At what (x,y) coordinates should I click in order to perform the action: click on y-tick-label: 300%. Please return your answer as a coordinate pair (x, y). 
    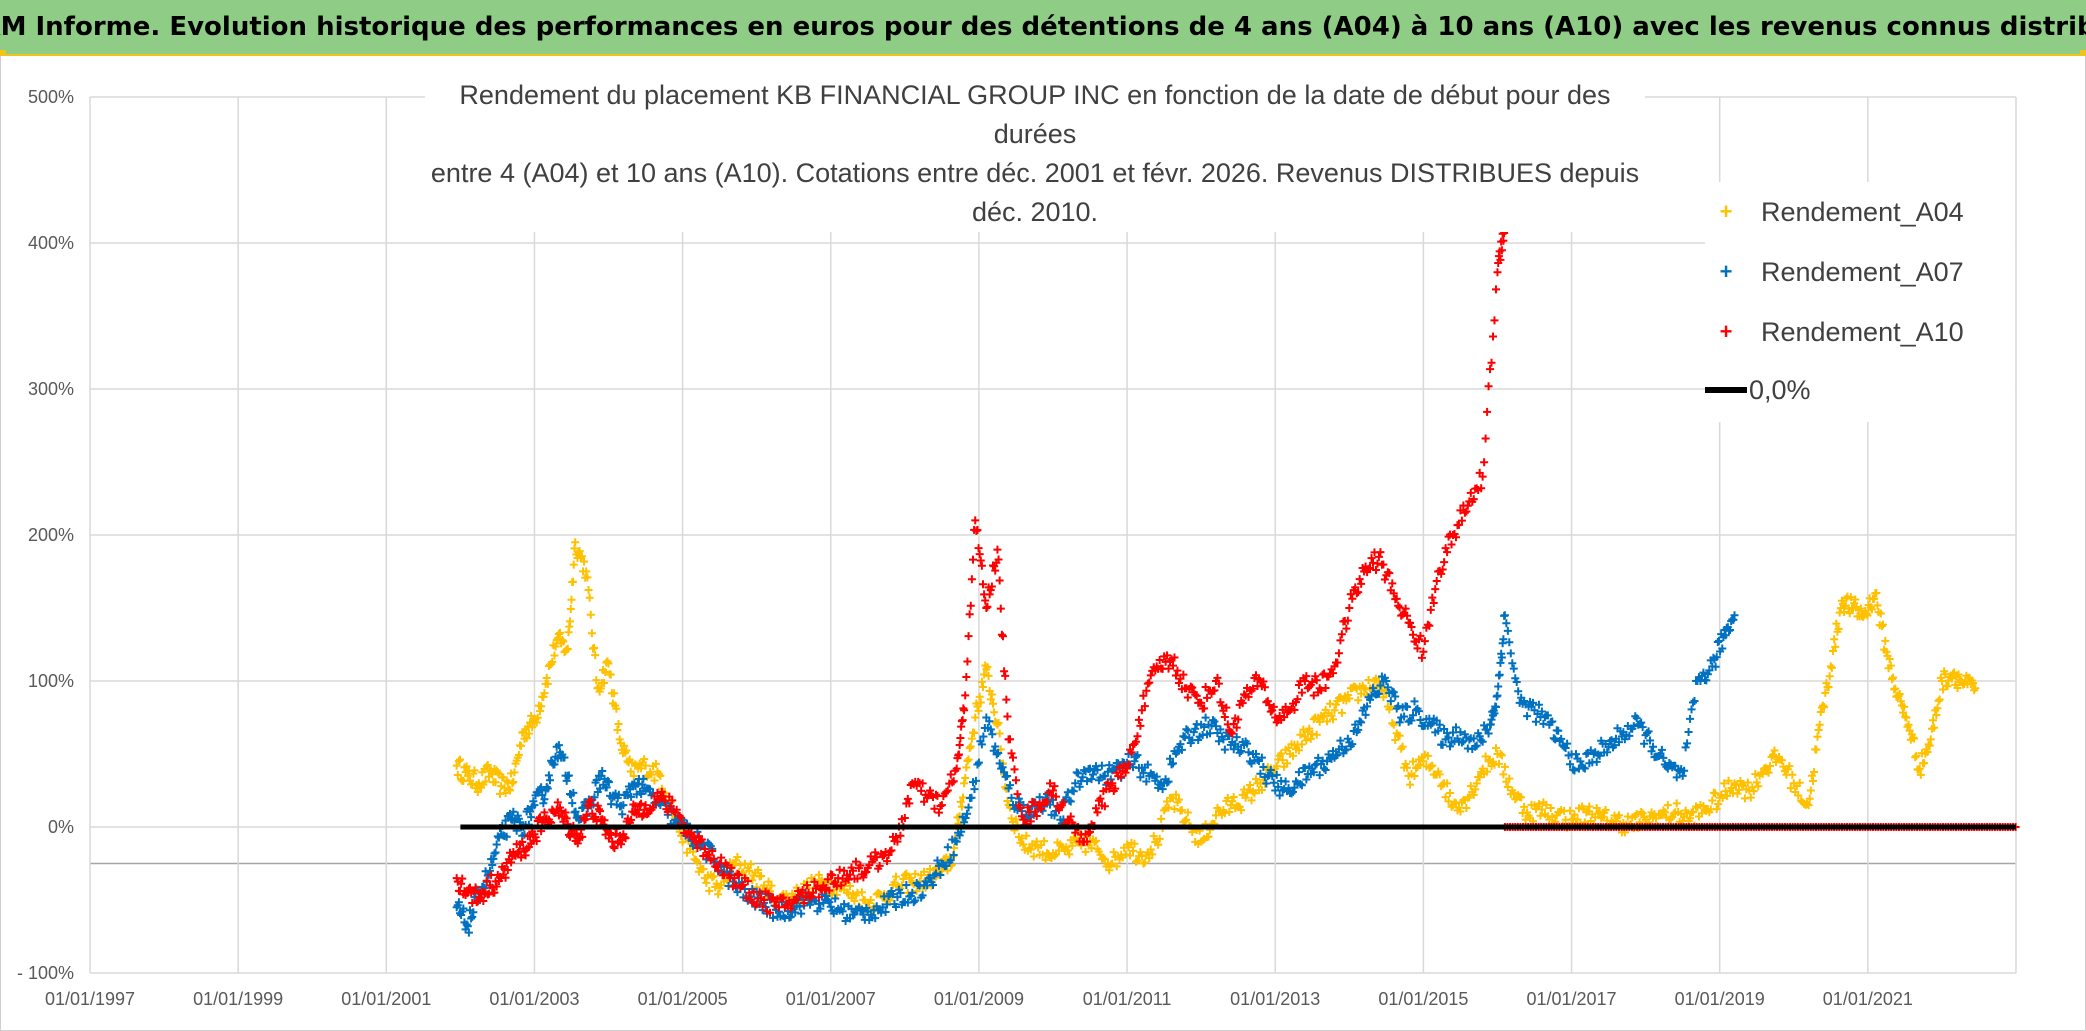
    Looking at the image, I should click on (51, 389).